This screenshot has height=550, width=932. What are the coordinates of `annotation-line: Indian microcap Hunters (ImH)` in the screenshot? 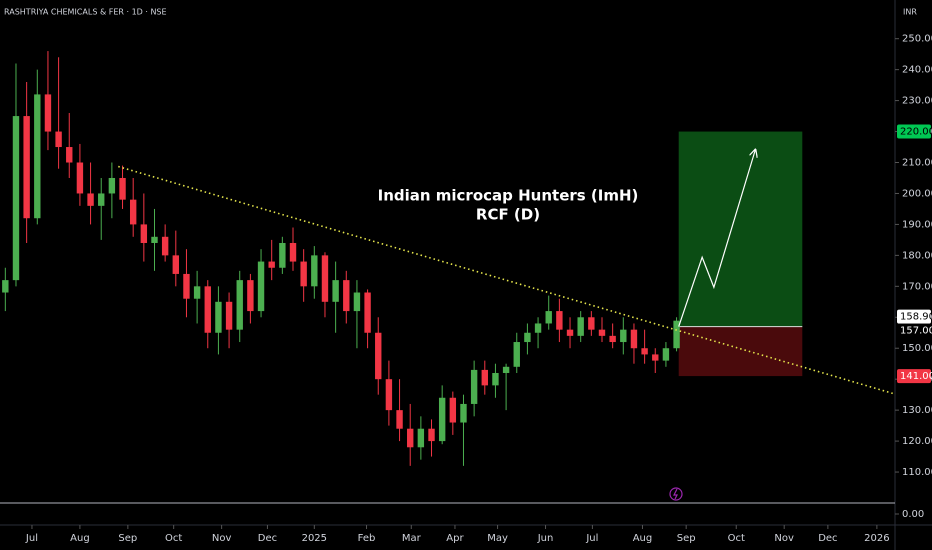 It's located at (508, 196).